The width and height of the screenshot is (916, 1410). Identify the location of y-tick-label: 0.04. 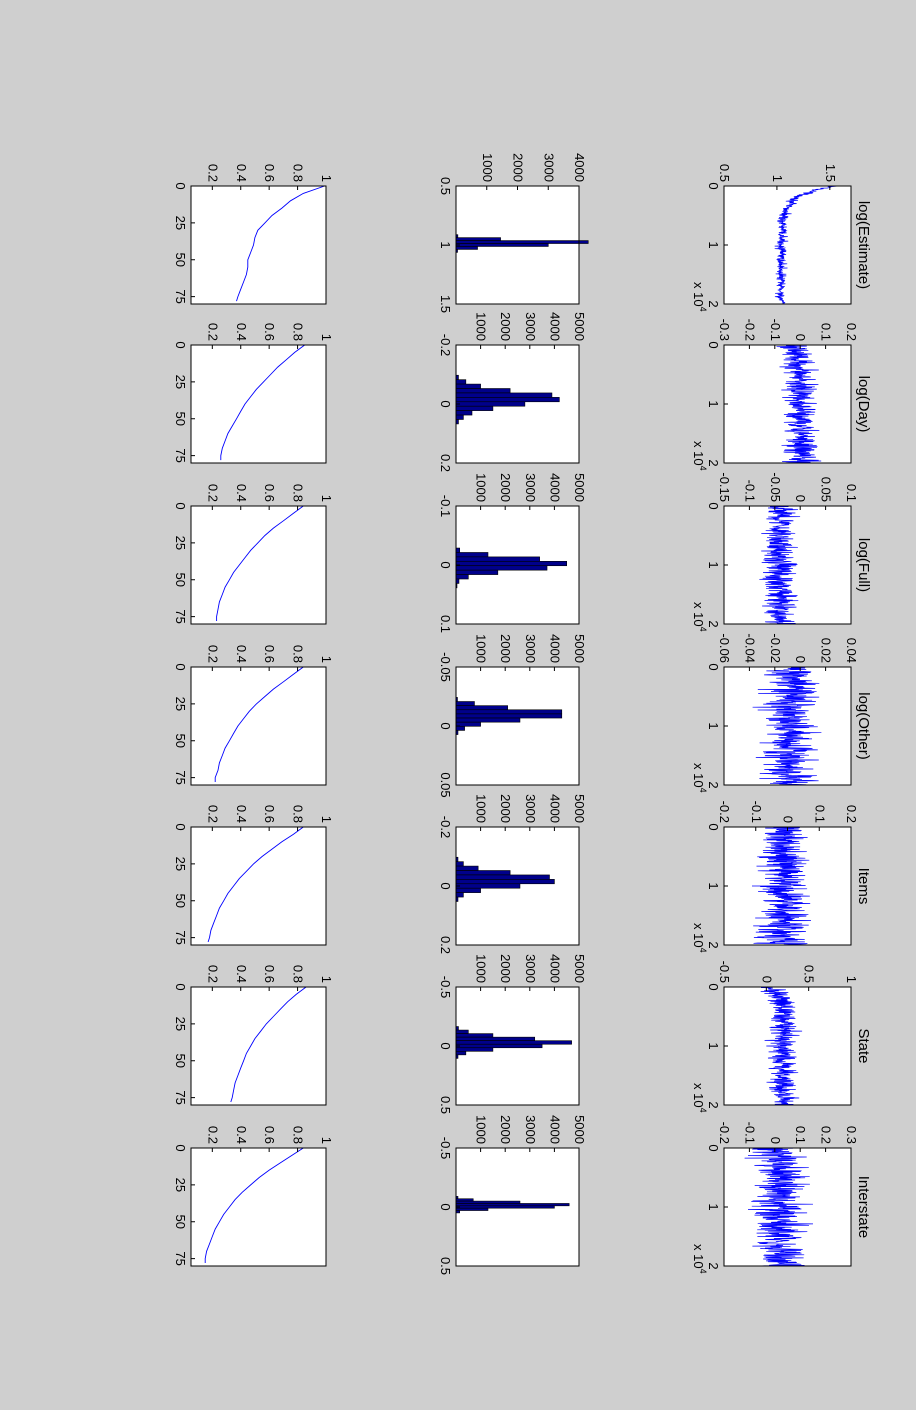
(851, 650).